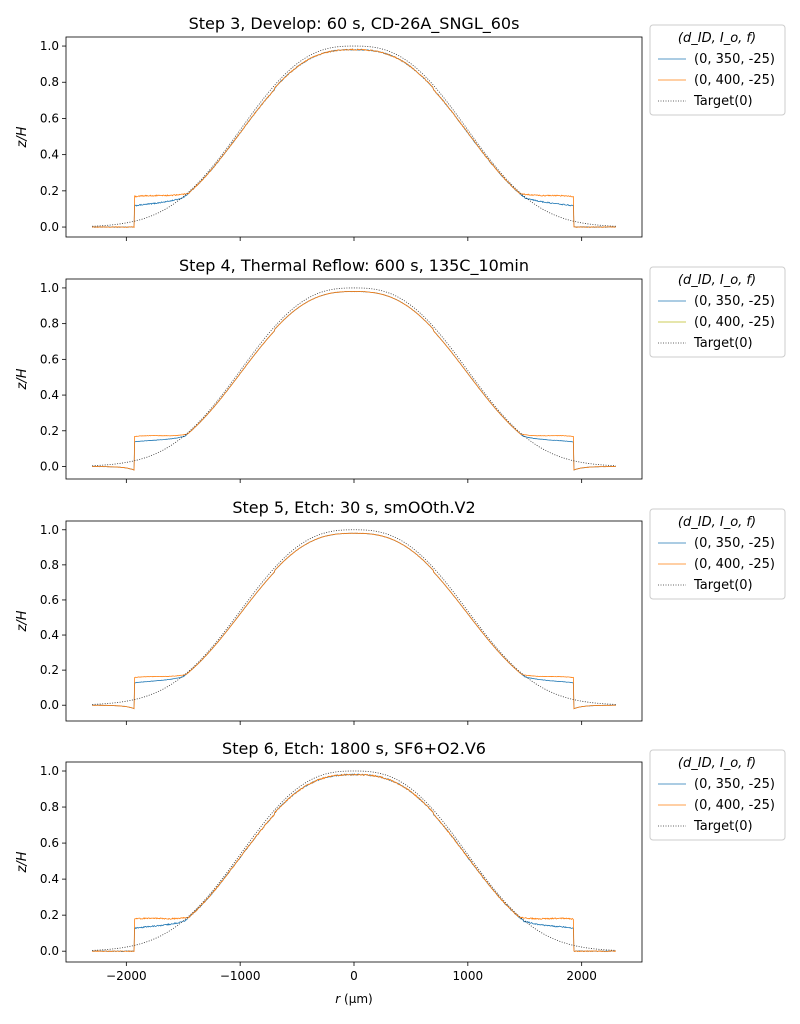  I want to click on x-tick-label: −1000, so click(240, 976).